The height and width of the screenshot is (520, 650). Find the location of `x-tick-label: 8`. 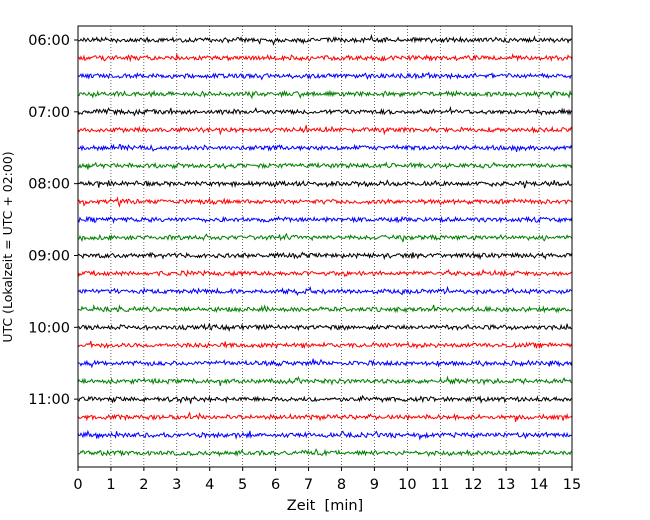

x-tick-label: 8 is located at coordinates (341, 485).